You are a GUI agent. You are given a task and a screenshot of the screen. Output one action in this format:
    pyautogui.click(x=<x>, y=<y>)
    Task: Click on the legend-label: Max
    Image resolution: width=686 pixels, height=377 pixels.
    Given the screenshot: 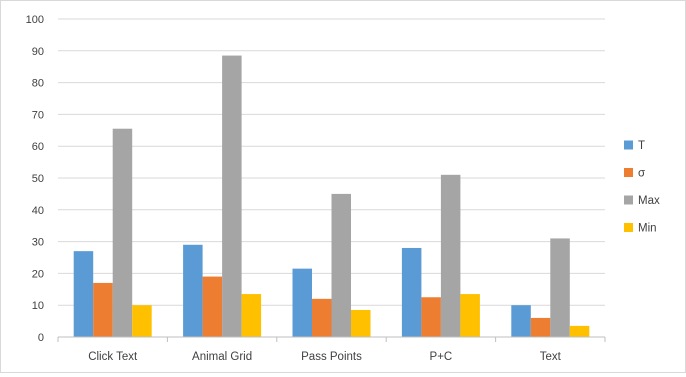 What is the action you would take?
    pyautogui.click(x=649, y=201)
    